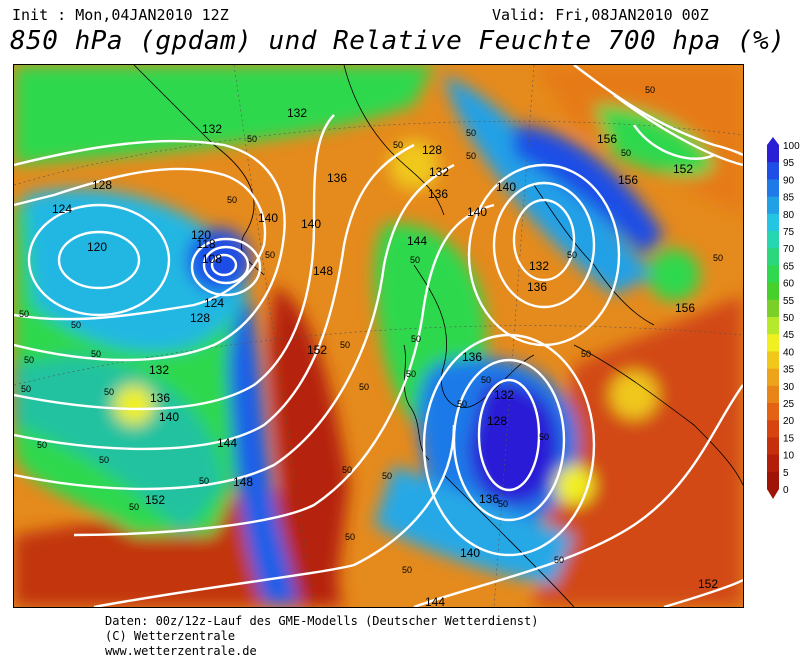 The image size is (812, 671). Describe the element at coordinates (789, 284) in the screenshot. I see `legend-tick-label: 60` at that location.